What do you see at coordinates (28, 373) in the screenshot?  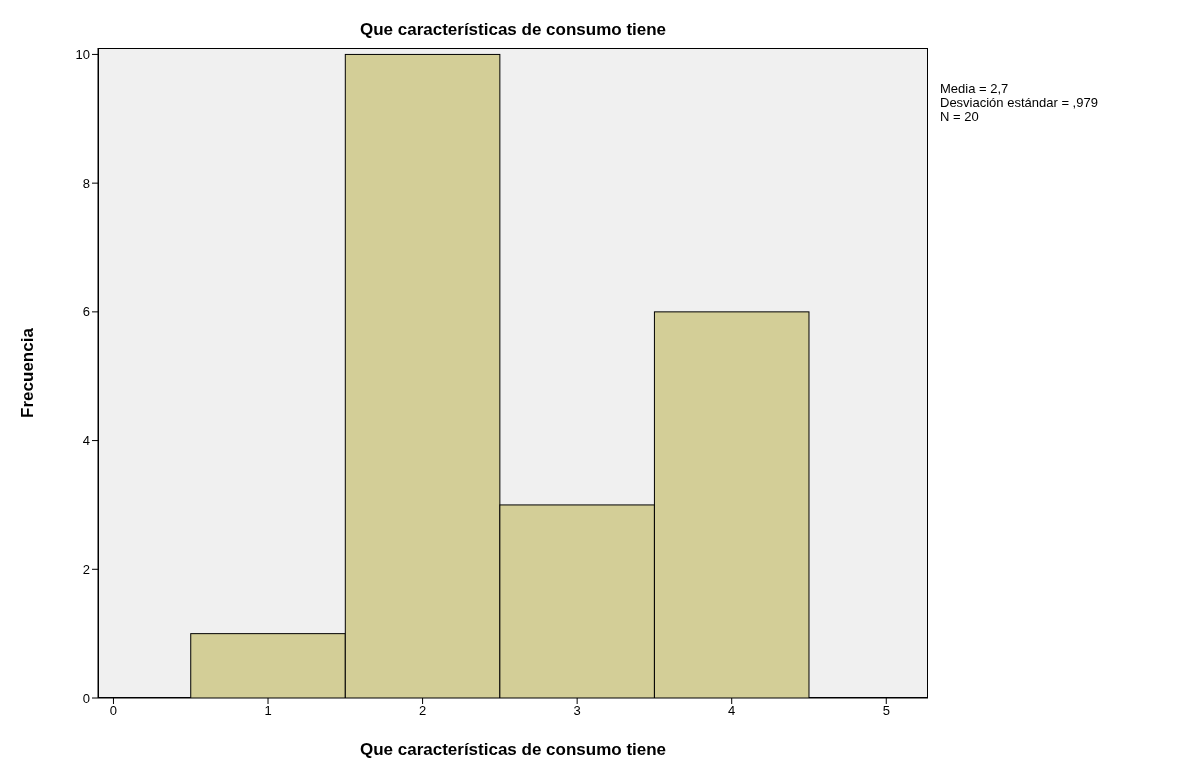 I see `y-axis-title: Frecuencia` at bounding box center [28, 373].